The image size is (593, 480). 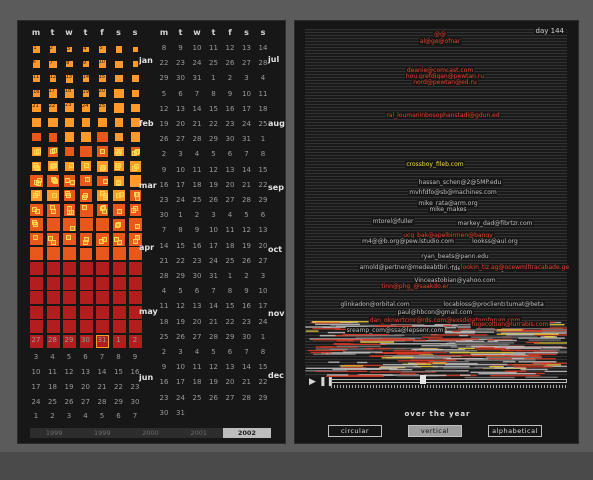 What do you see at coordinates (440, 41) in the screenshot?
I see `contact-email: al@ge@ofnar` at bounding box center [440, 41].